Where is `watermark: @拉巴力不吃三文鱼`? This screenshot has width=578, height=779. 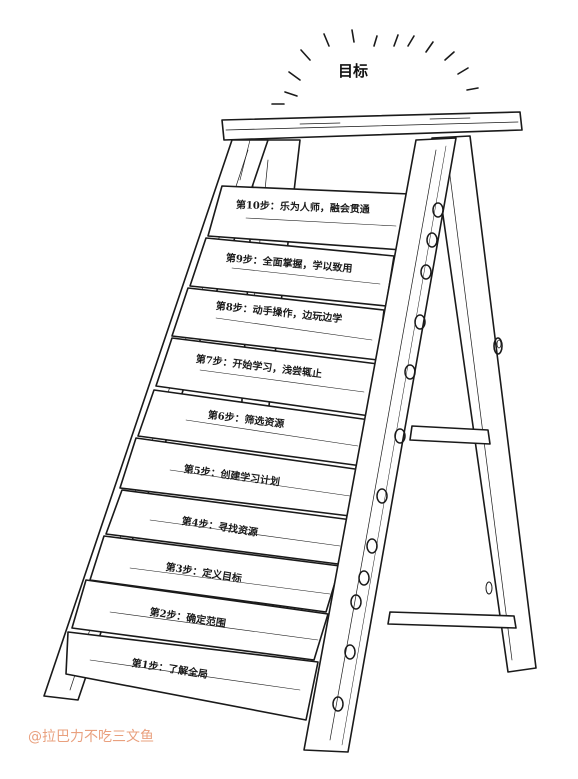 watermark: @拉巴力不吃三文鱼 is located at coordinates (91, 737).